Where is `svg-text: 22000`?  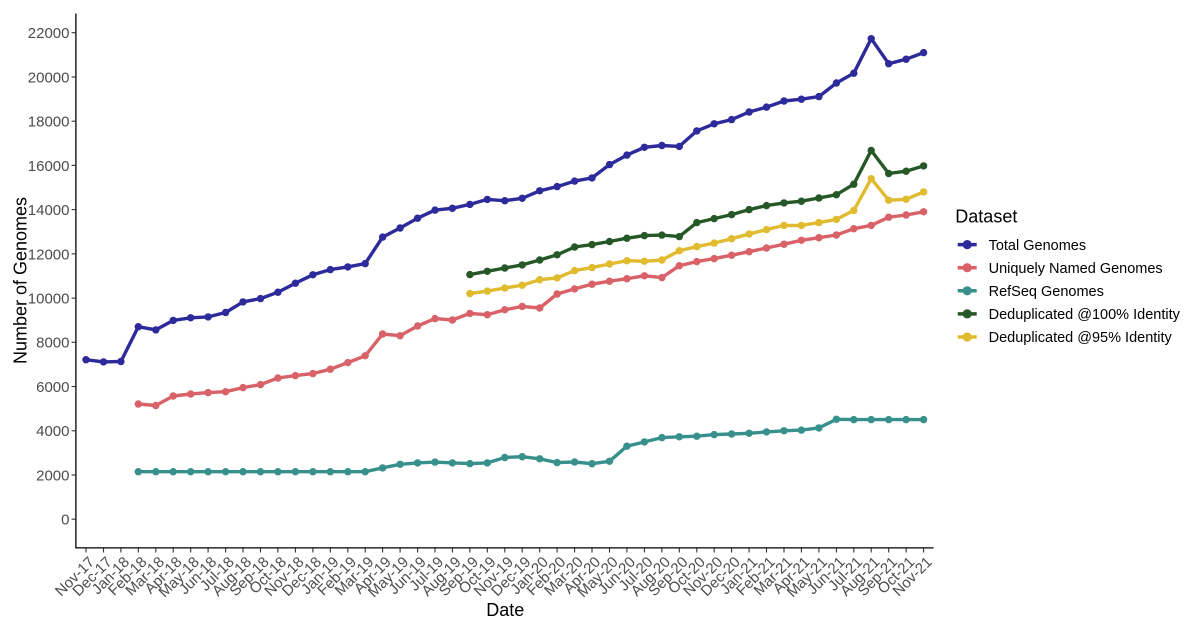 svg-text: 22000 is located at coordinates (49, 33).